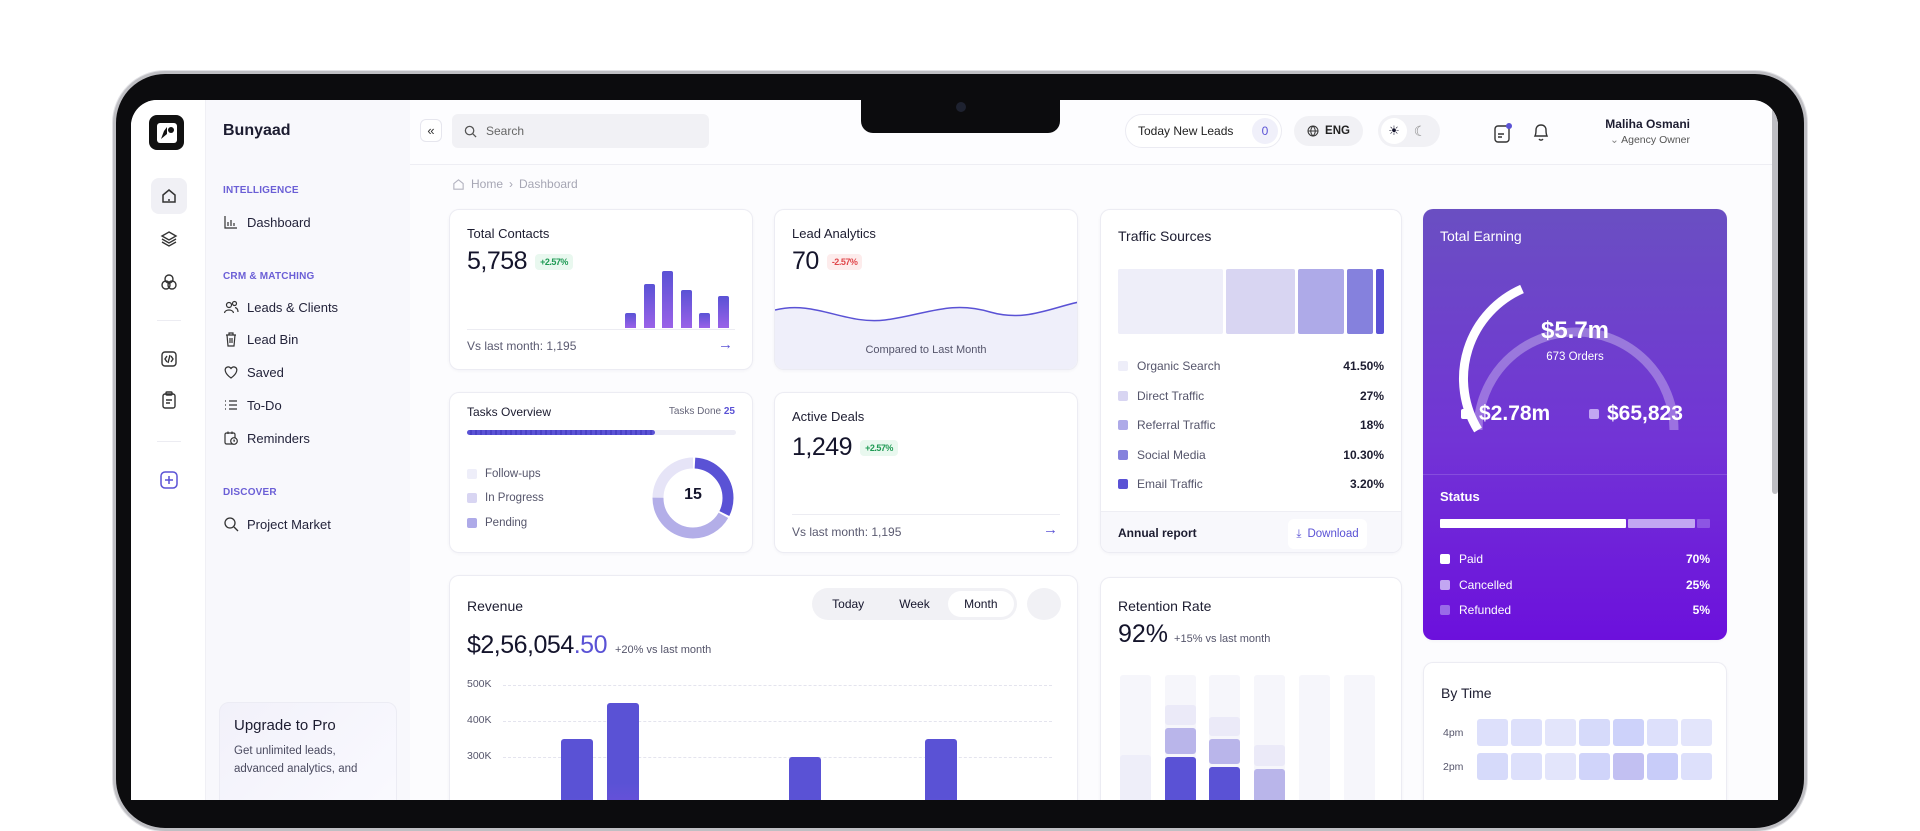 The width and height of the screenshot is (1920, 831). I want to click on circles-icon, so click(169, 282).